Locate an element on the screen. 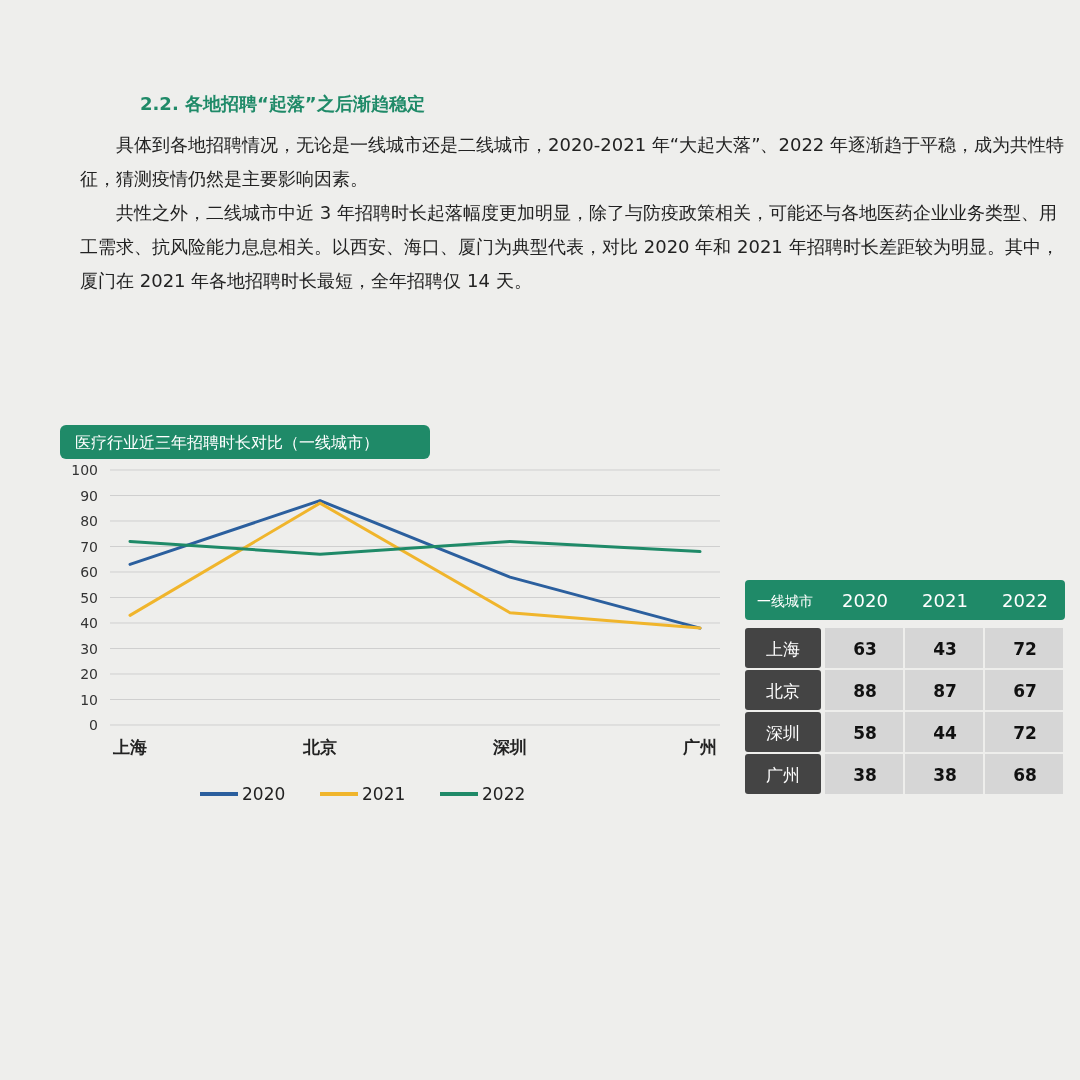 Image resolution: width=1080 pixels, height=1080 pixels. data-label: 44 is located at coordinates (945, 733).